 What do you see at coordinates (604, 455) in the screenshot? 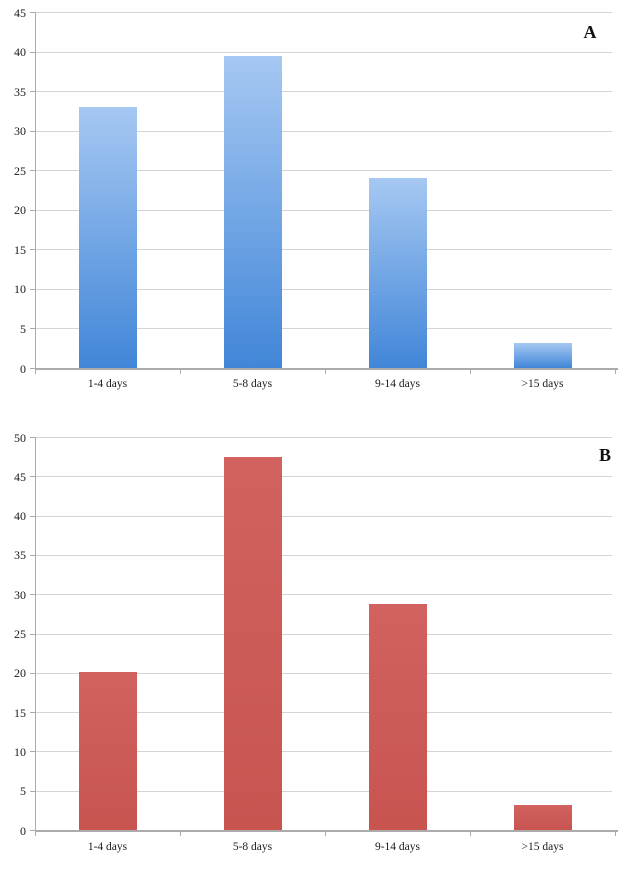
I see `panel-b-label: B` at bounding box center [604, 455].